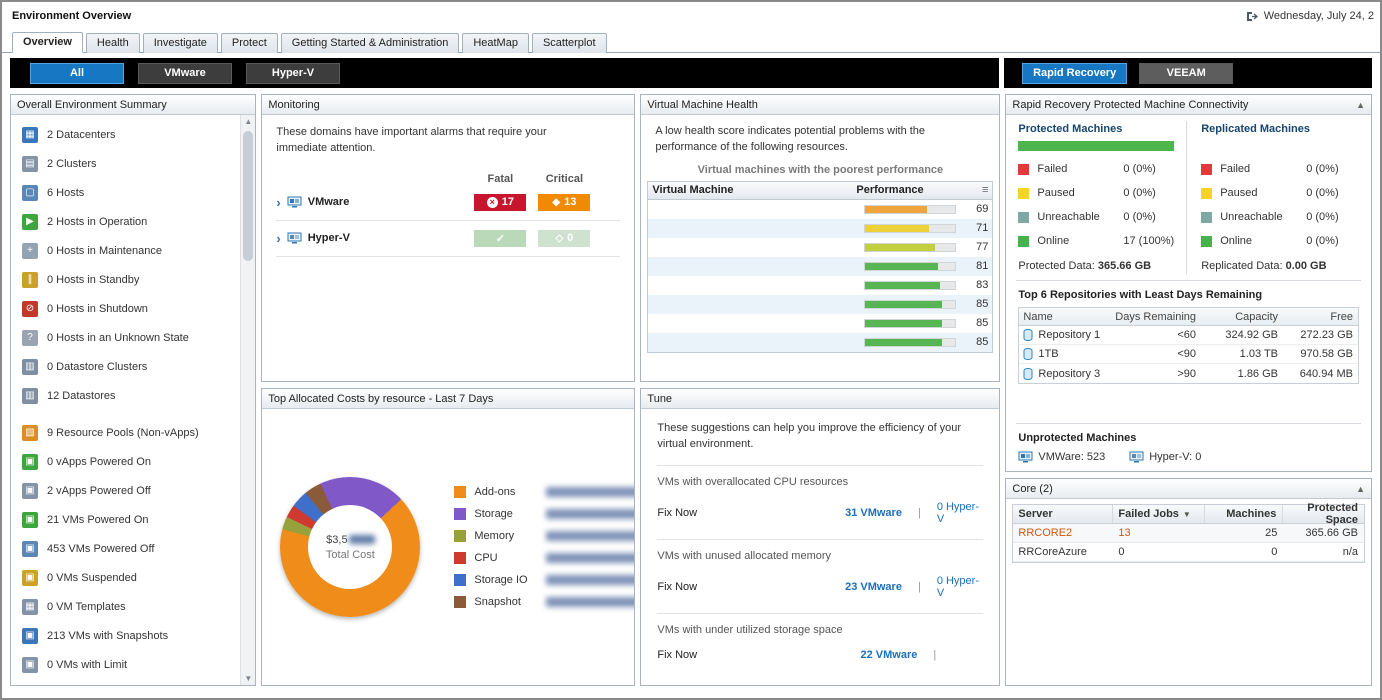 Image resolution: width=1382 pixels, height=700 pixels. Describe the element at coordinates (30, 308) in the screenshot. I see `hosts-shutdown-icon: ⊘` at that location.